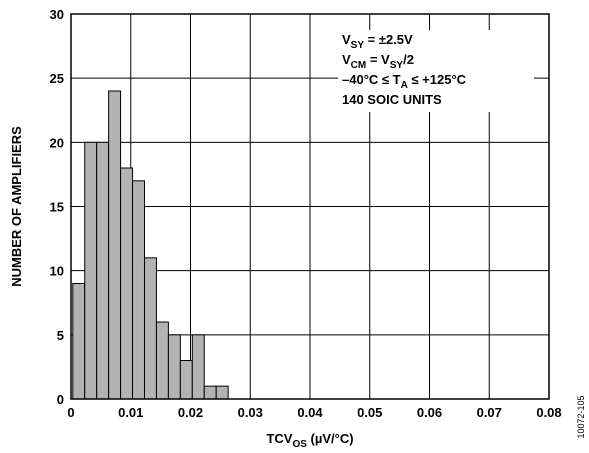  What do you see at coordinates (436, 71) in the screenshot?
I see `annotation-background` at bounding box center [436, 71].